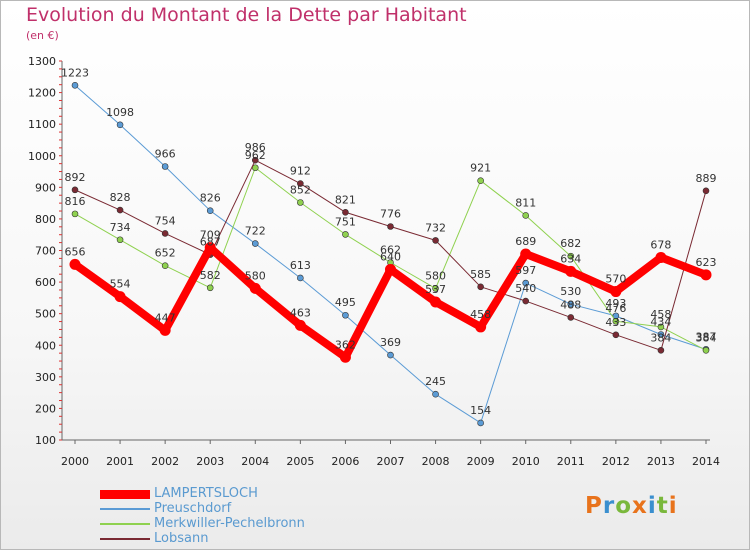 The width and height of the screenshot is (750, 550). Describe the element at coordinates (300, 312) in the screenshot. I see `data-label: 463` at that location.